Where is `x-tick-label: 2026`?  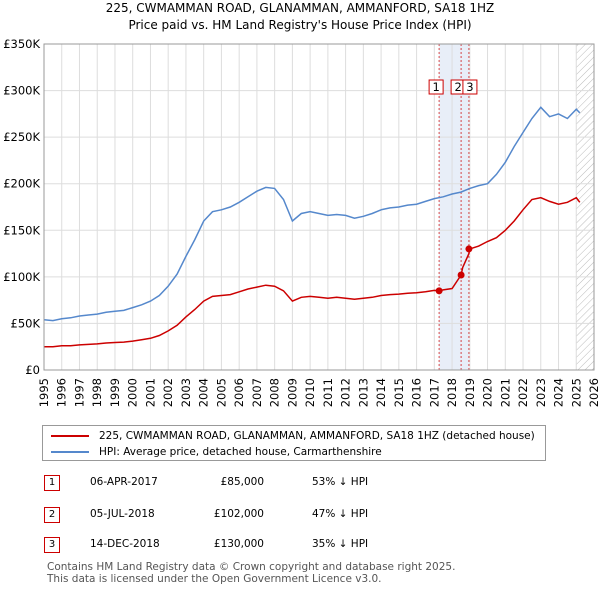
x-tick-label: 2026 is located at coordinates (593, 392).